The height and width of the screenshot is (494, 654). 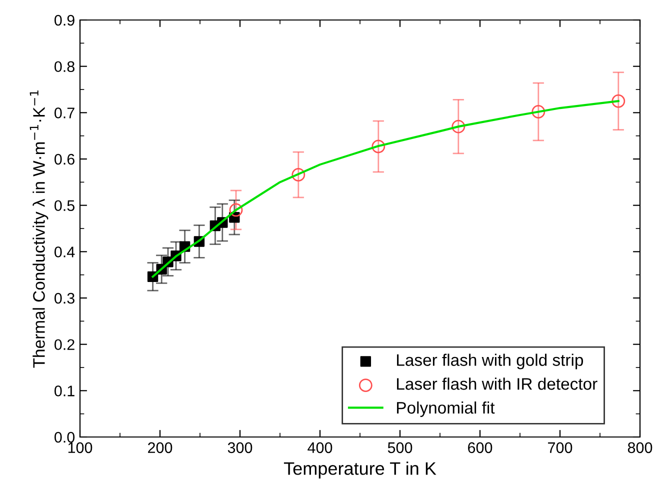 I want to click on y-tick-label: 0.1, so click(x=64, y=391).